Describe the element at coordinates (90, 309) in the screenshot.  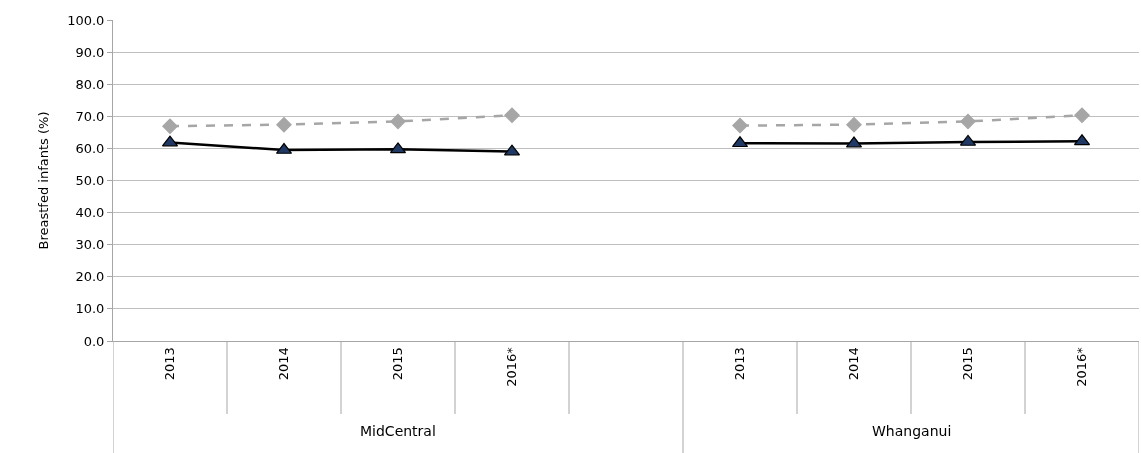
I see `y-tick-label: 10.0` at that location.